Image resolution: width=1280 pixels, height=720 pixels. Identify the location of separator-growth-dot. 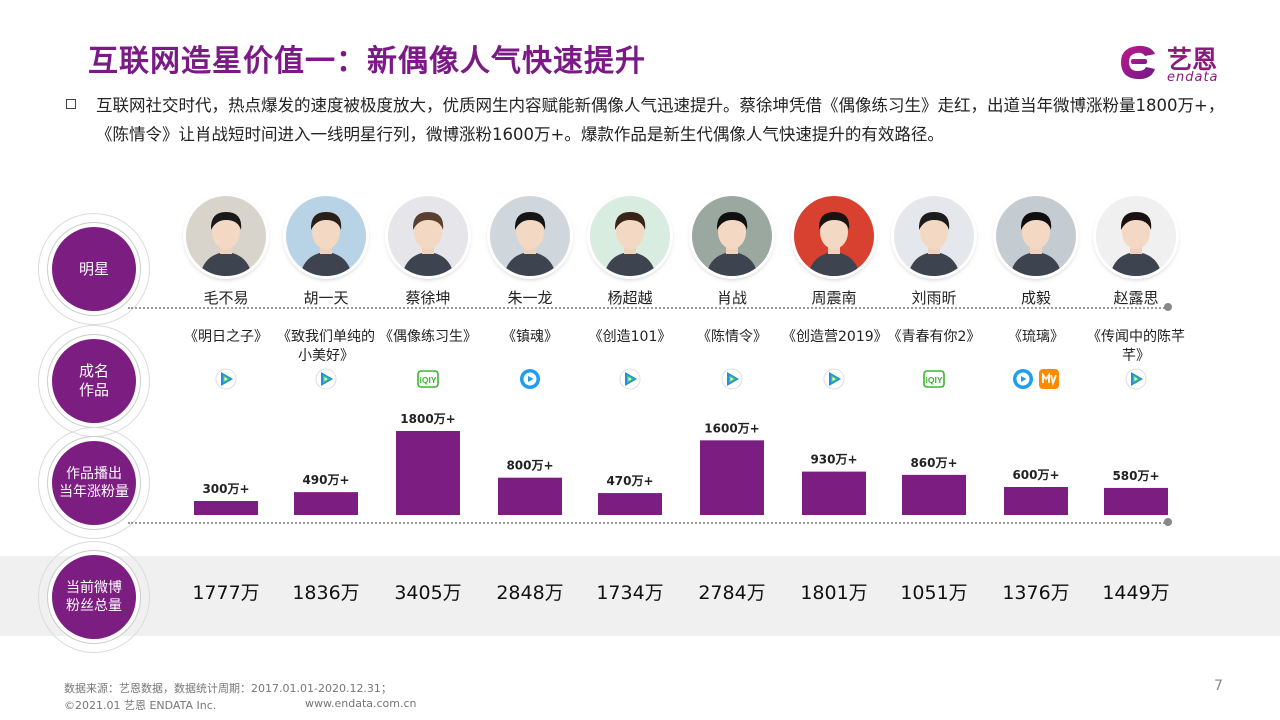
(1168, 522).